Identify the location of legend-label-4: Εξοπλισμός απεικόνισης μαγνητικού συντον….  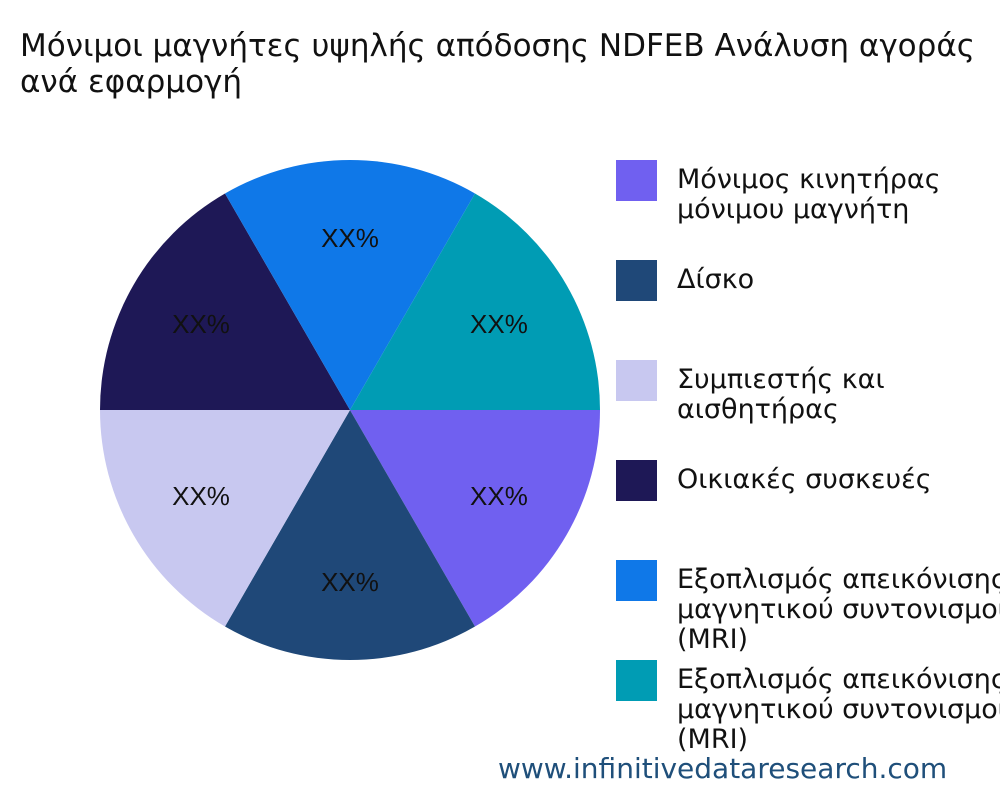
(838, 609).